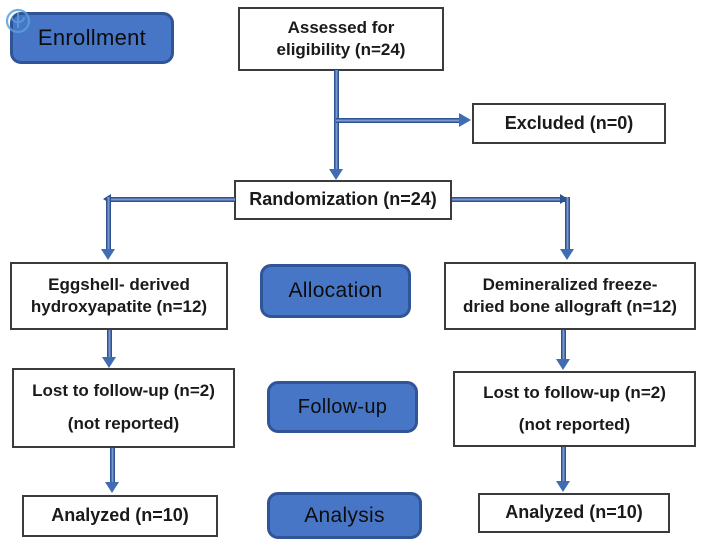  I want to click on stage-enrollment: Enrollment, so click(92, 38).